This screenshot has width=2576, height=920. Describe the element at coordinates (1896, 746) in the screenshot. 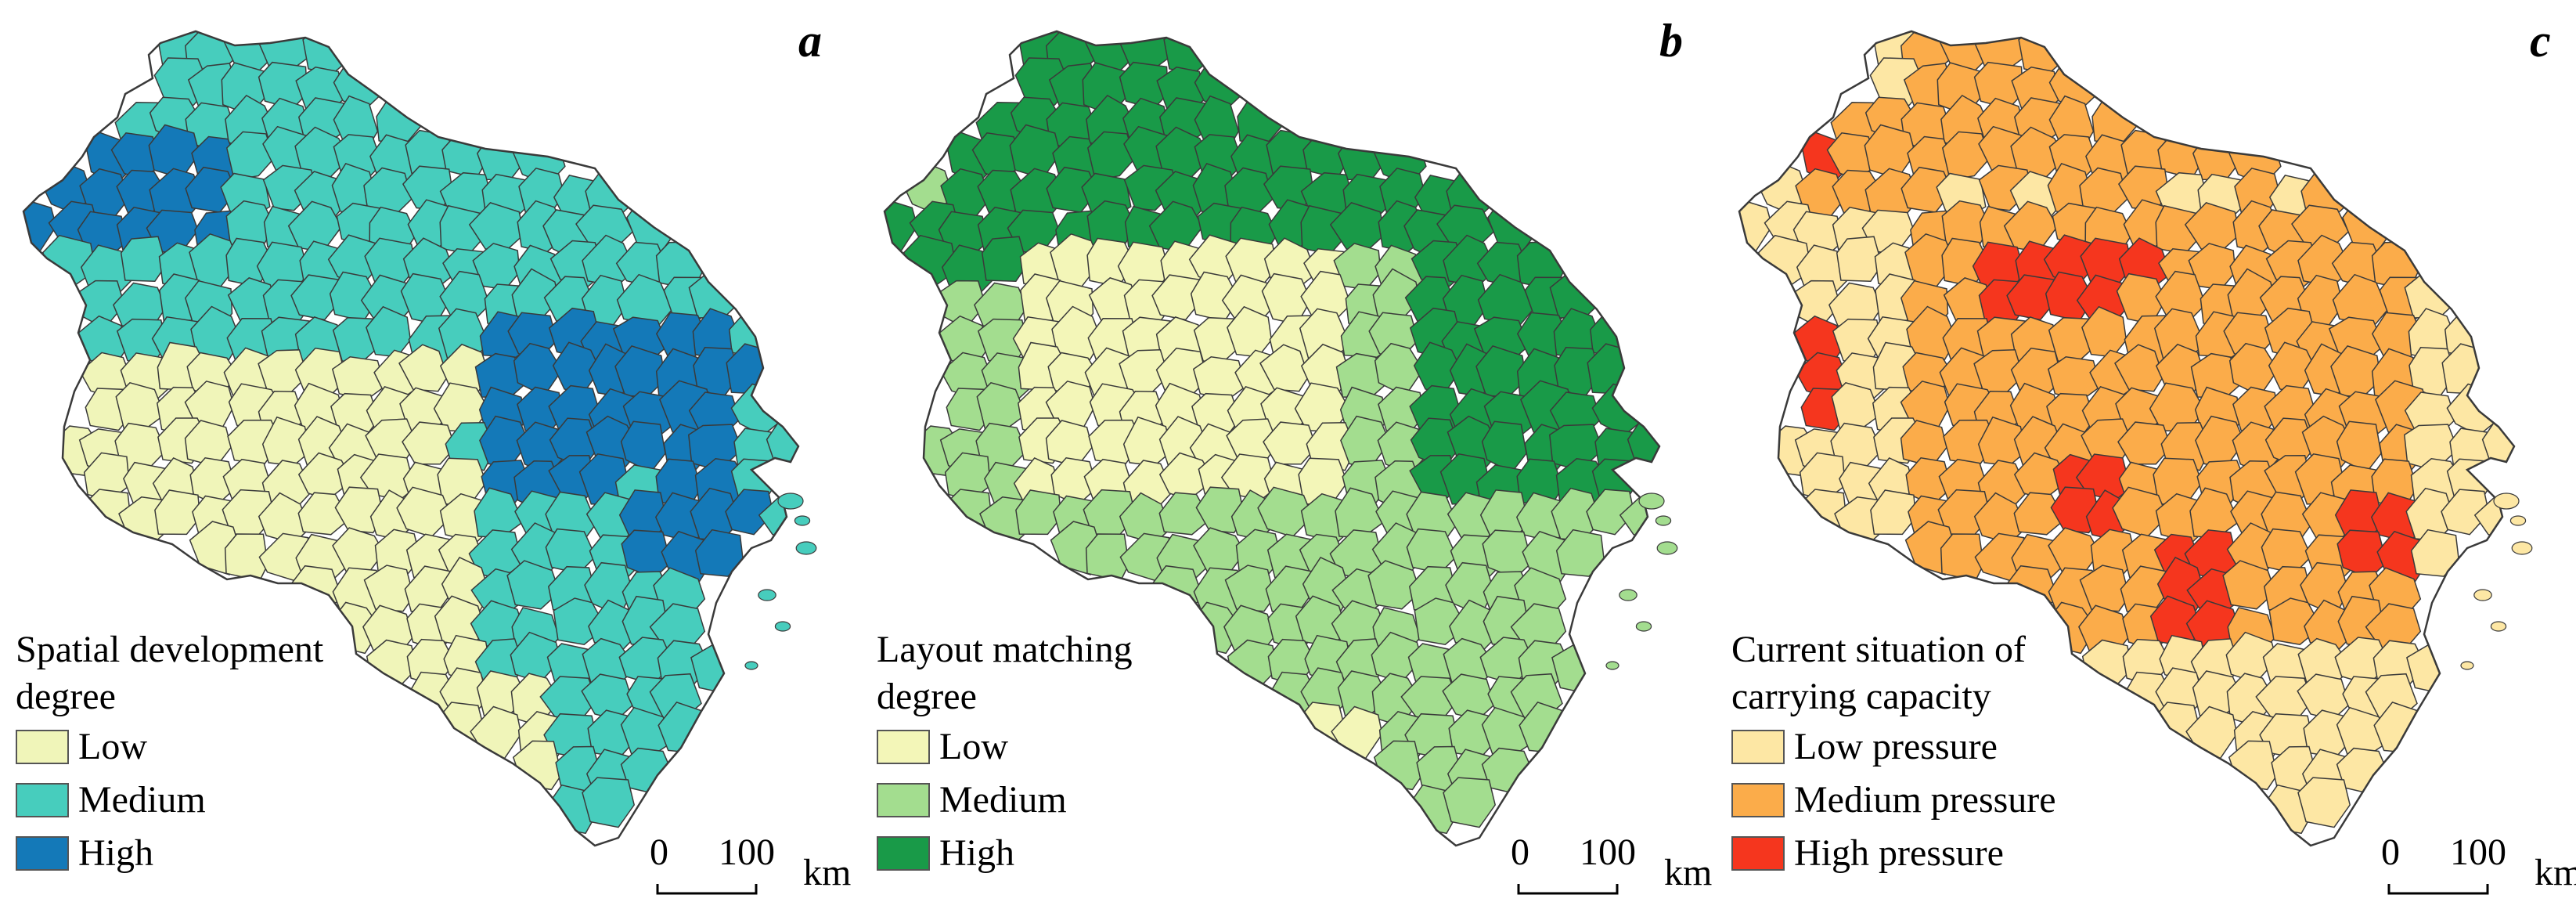

I see `legend-label-low-c: Low pressure` at that location.